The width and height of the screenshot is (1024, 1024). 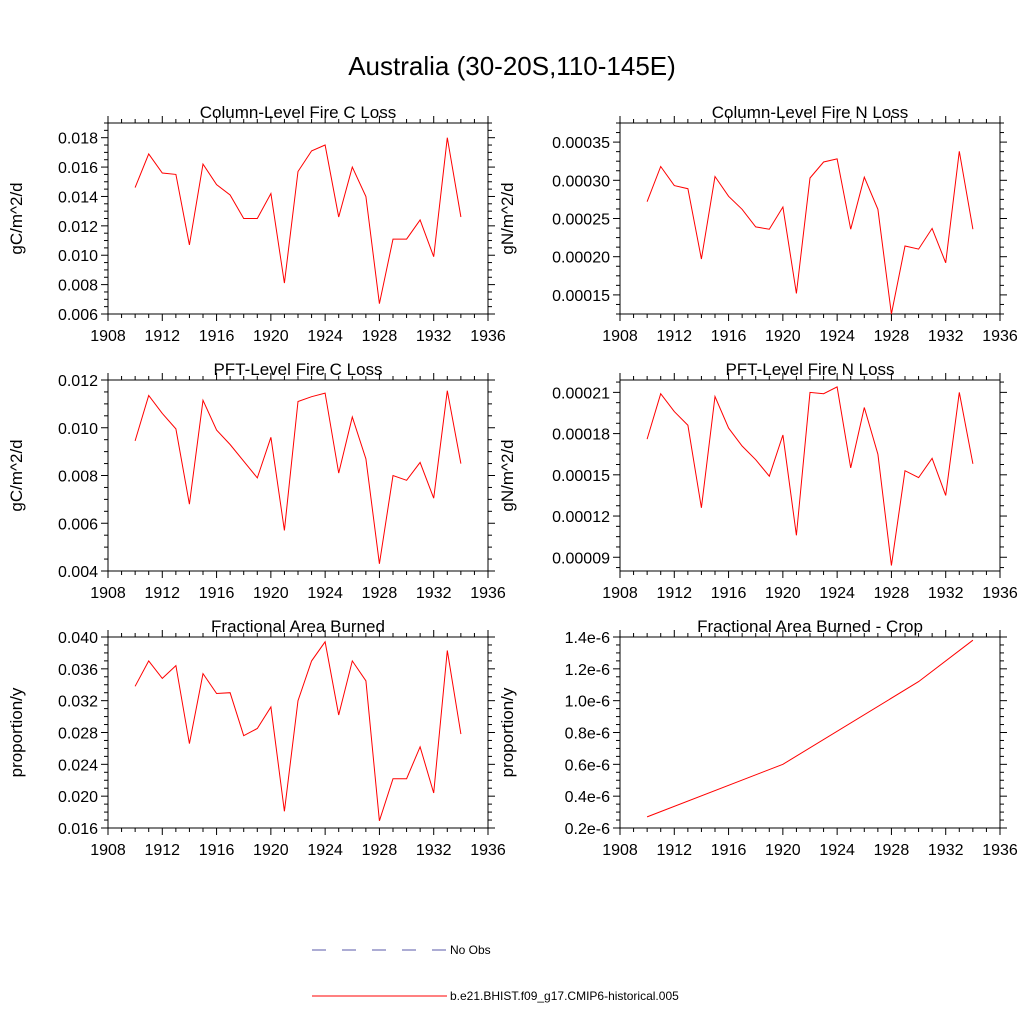 I want to click on y-tick-label: 1.2e-6, so click(x=587, y=670).